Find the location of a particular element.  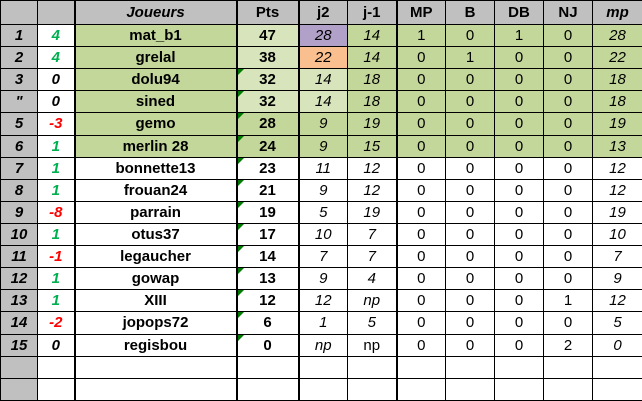

column-header: Pts is located at coordinates (268, 12).